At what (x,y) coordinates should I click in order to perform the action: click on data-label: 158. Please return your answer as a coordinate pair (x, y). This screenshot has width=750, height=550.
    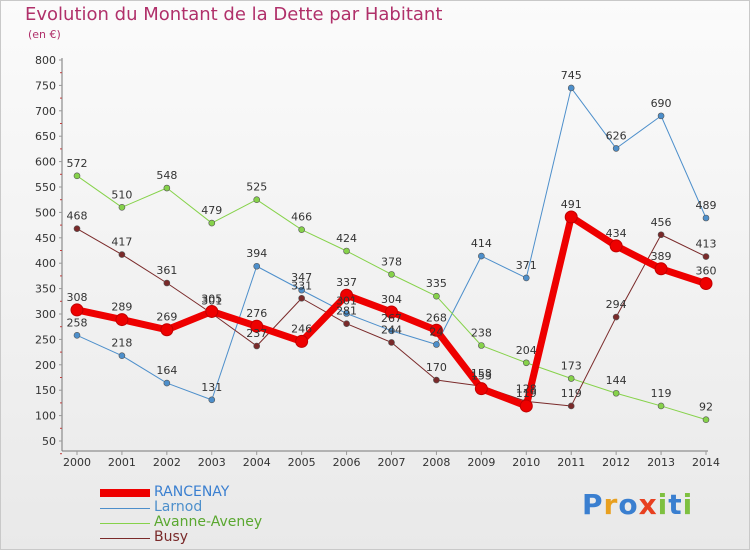
    Looking at the image, I should click on (481, 373).